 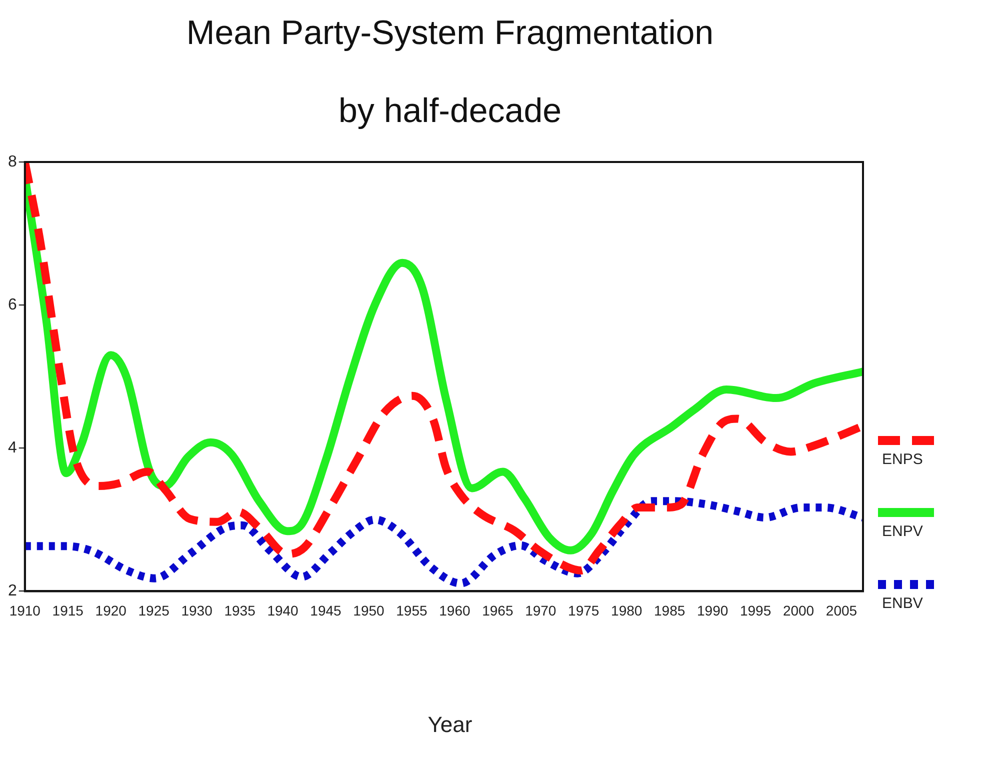 What do you see at coordinates (68, 610) in the screenshot?
I see `x-tick-label: 1915` at bounding box center [68, 610].